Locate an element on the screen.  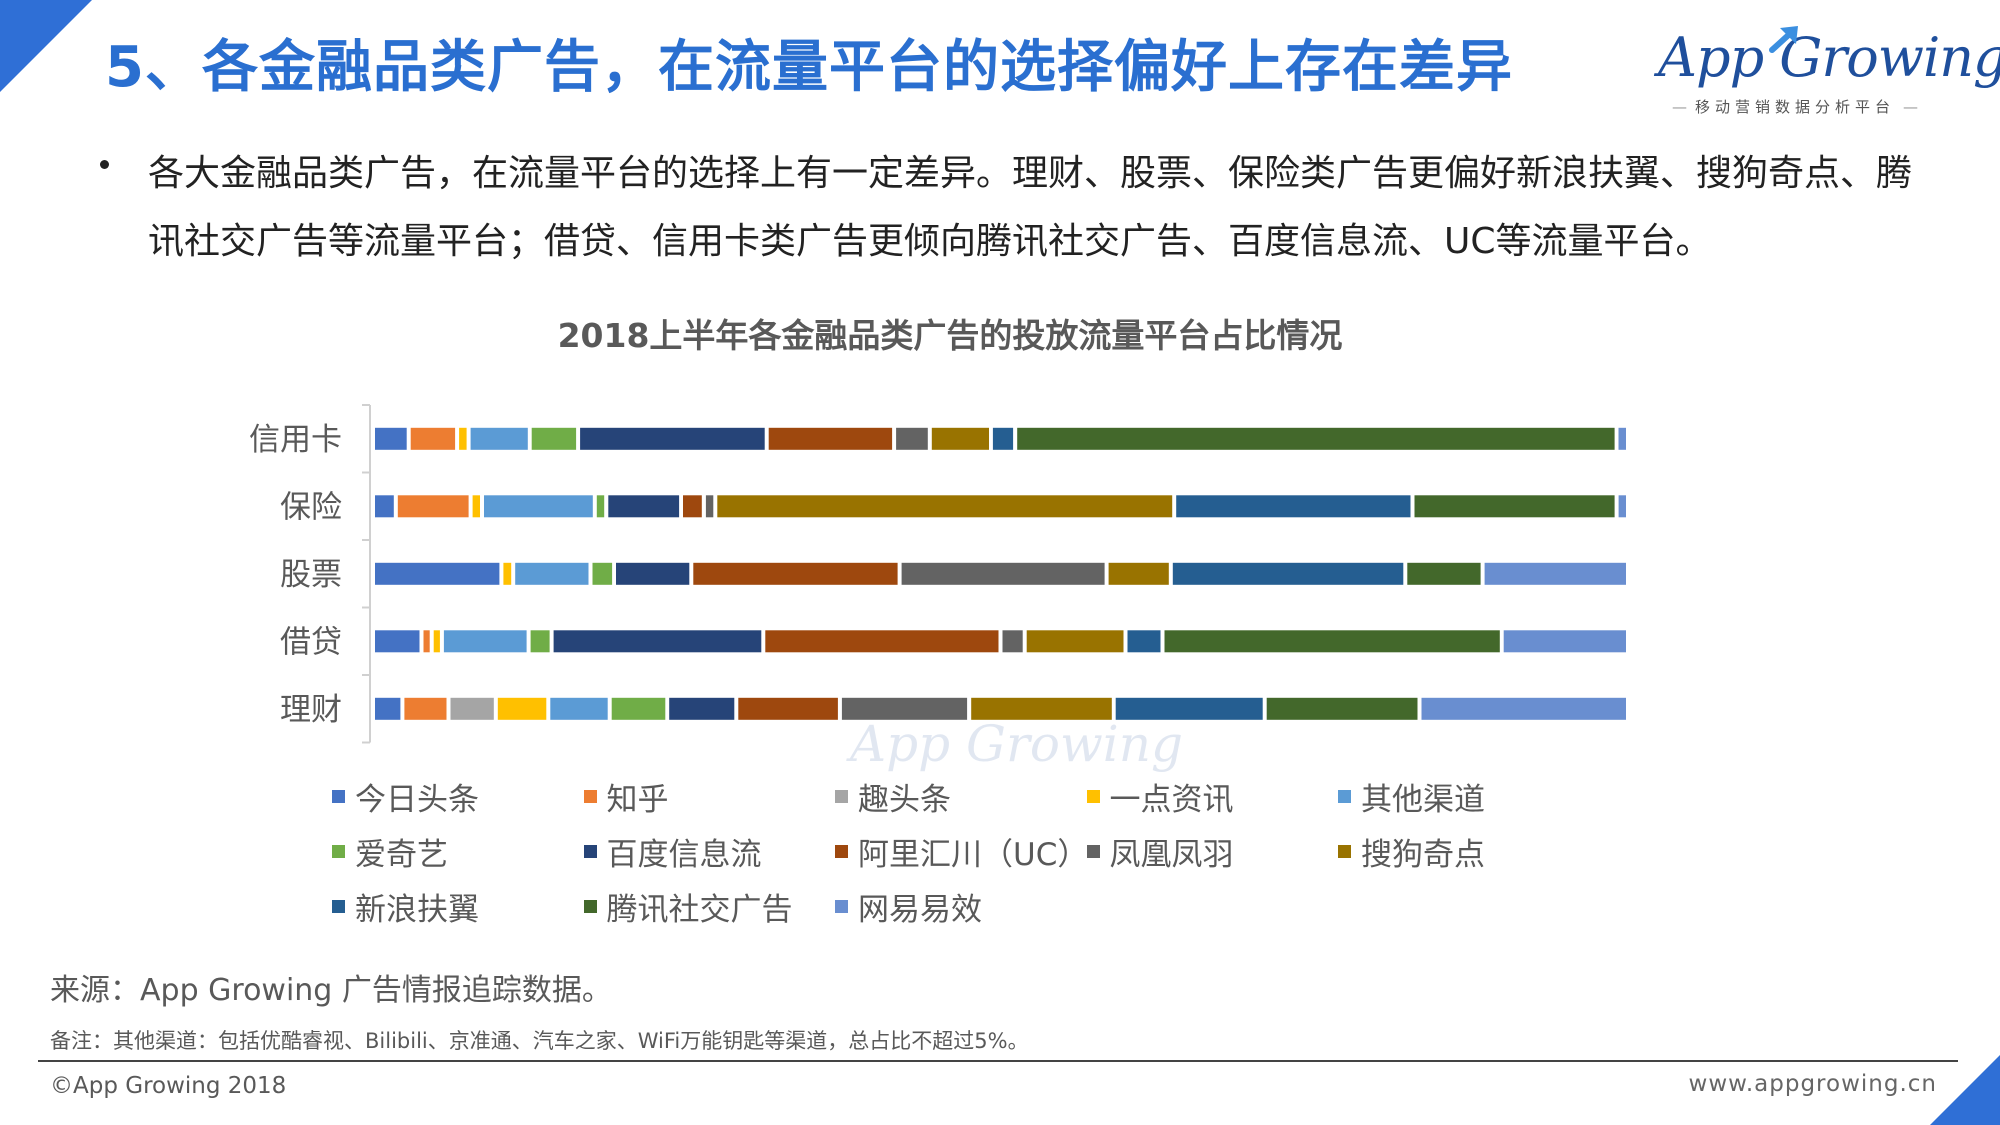
category-label: 保险 is located at coordinates (311, 507).